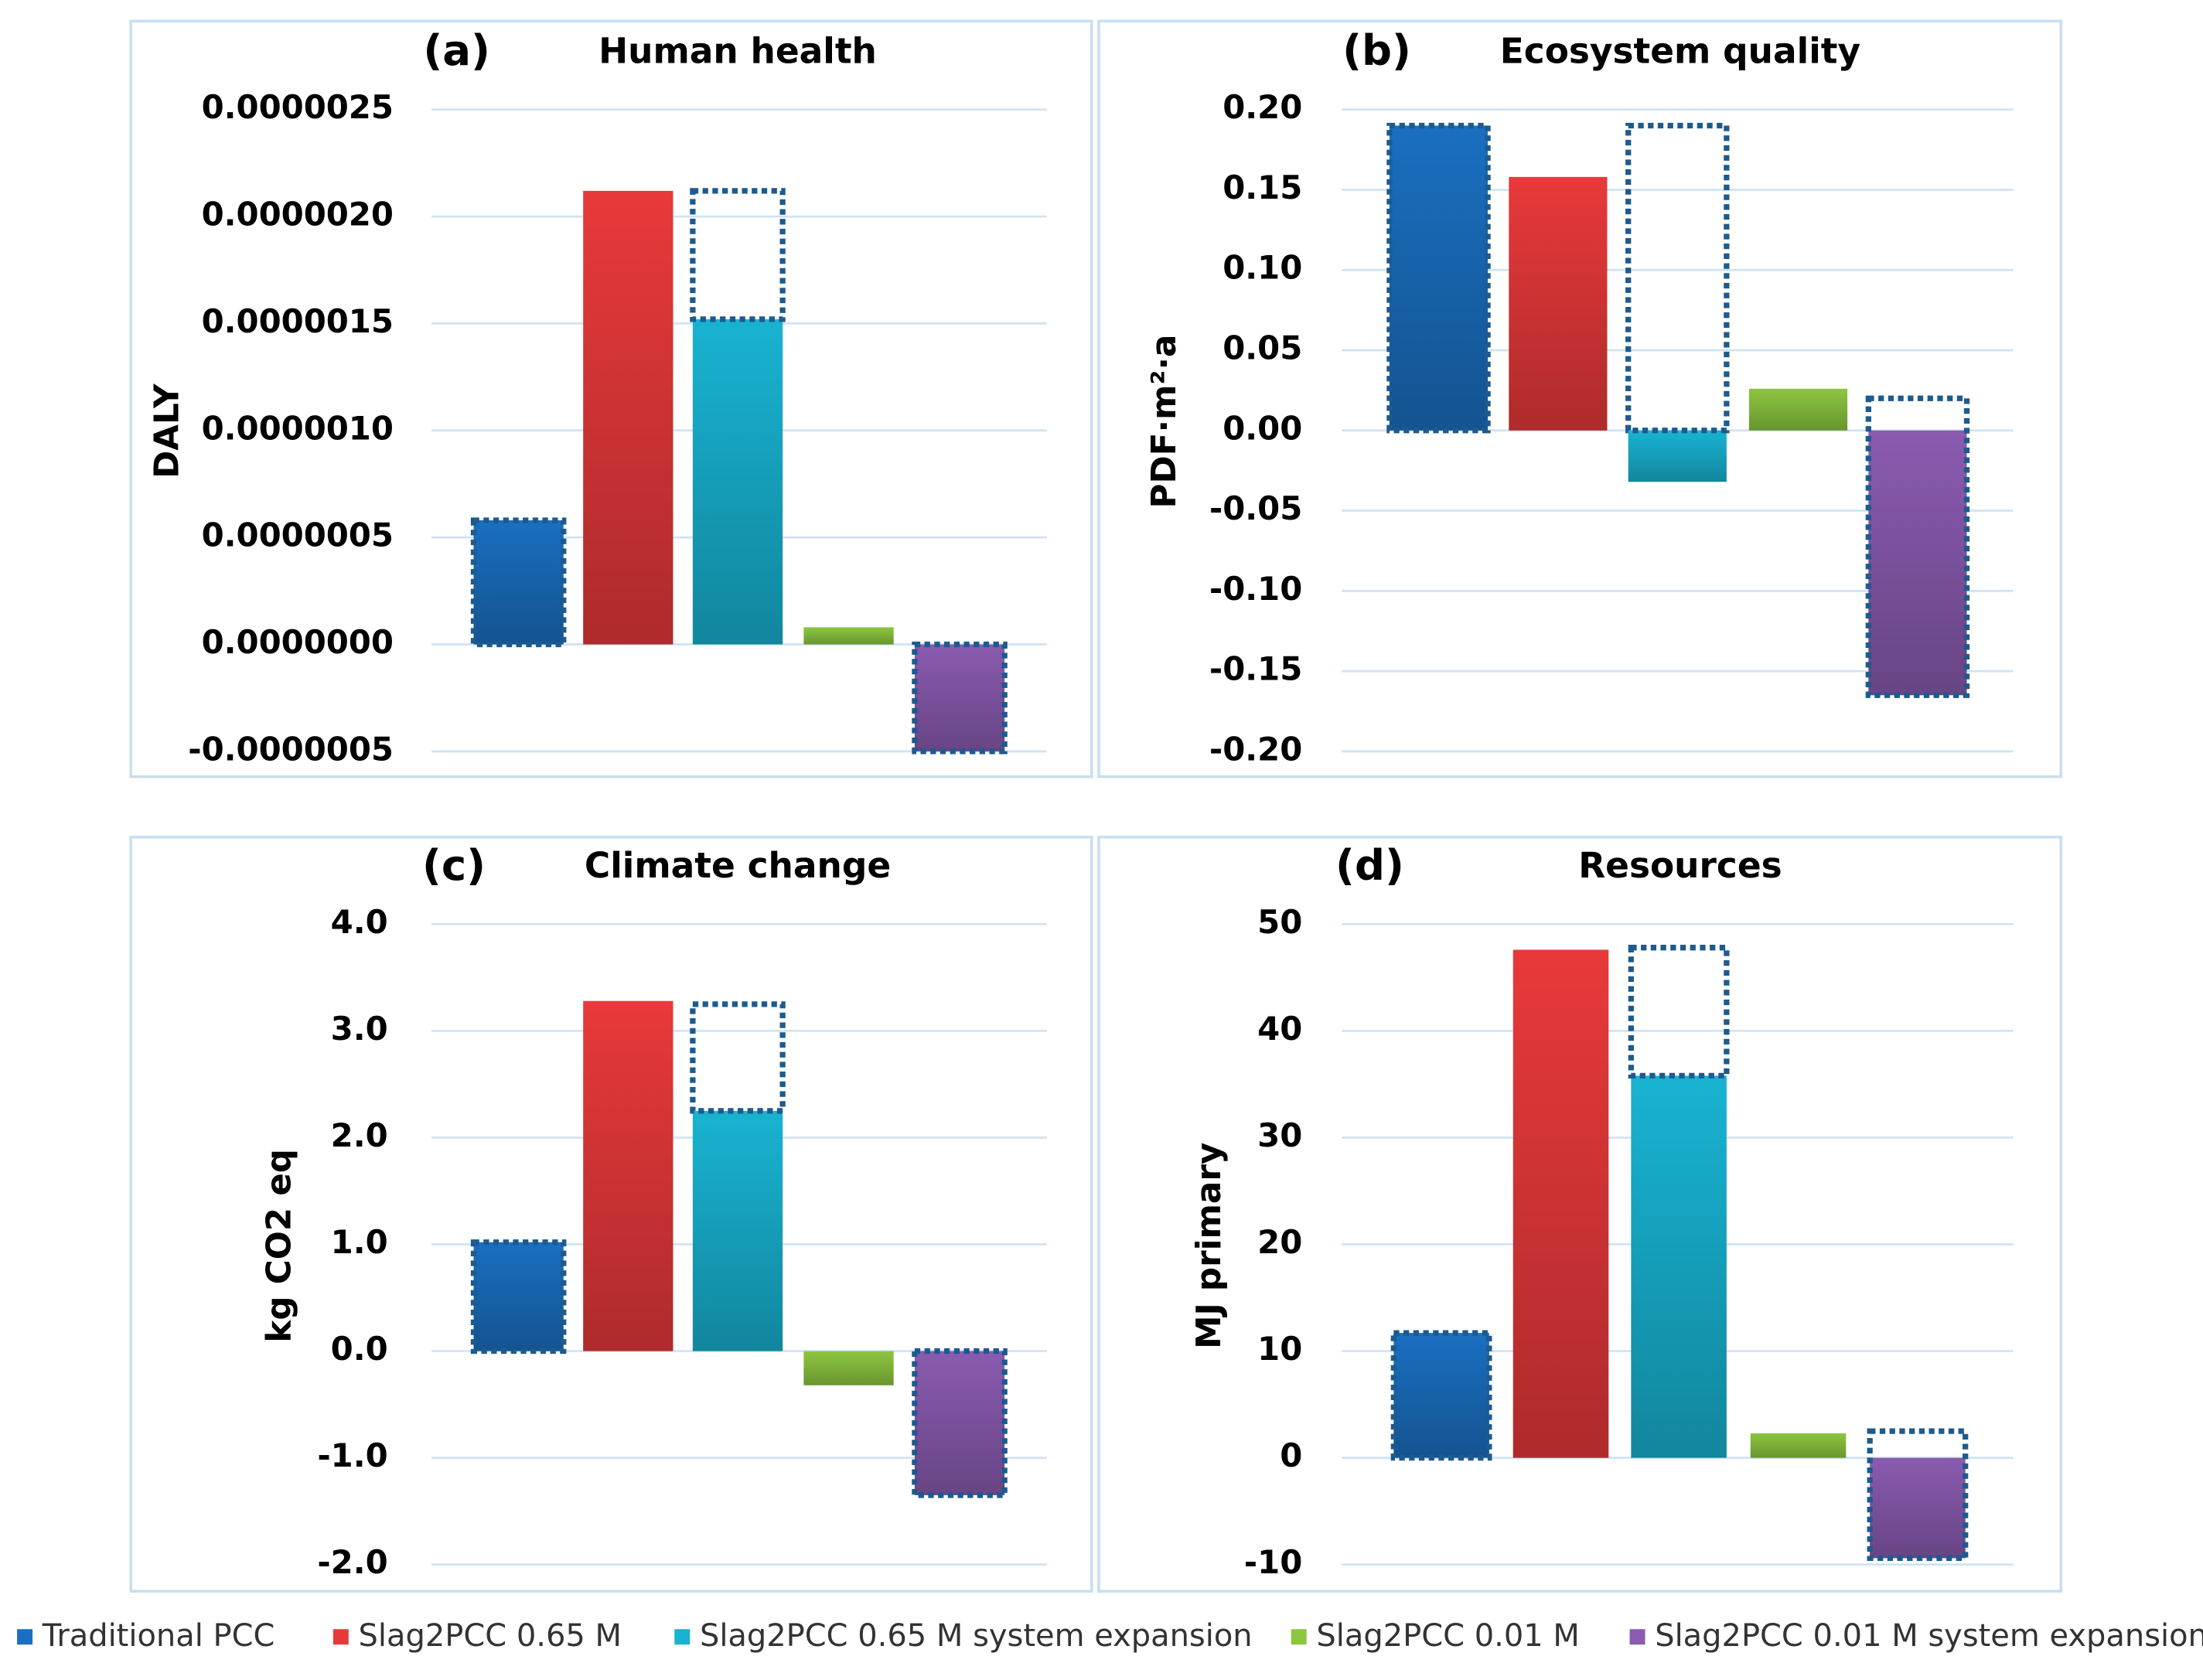  I want to click on y-axis-label: PDF·m²·a, so click(1164, 422).